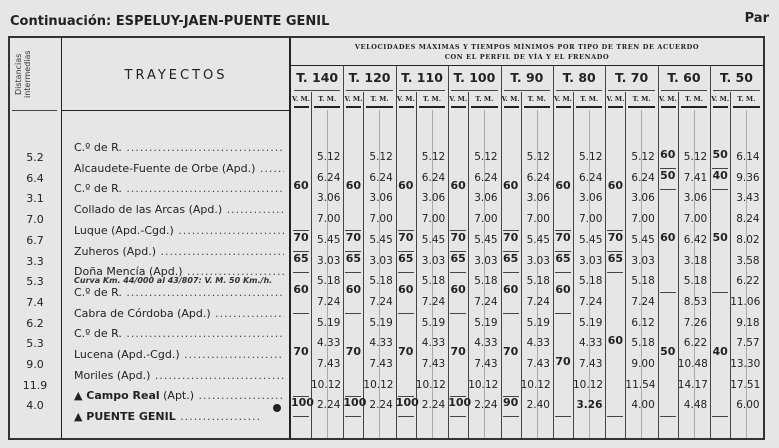  What do you see at coordinates (317, 77) in the screenshot?
I see `train-type-label: T. 140` at bounding box center [317, 77].